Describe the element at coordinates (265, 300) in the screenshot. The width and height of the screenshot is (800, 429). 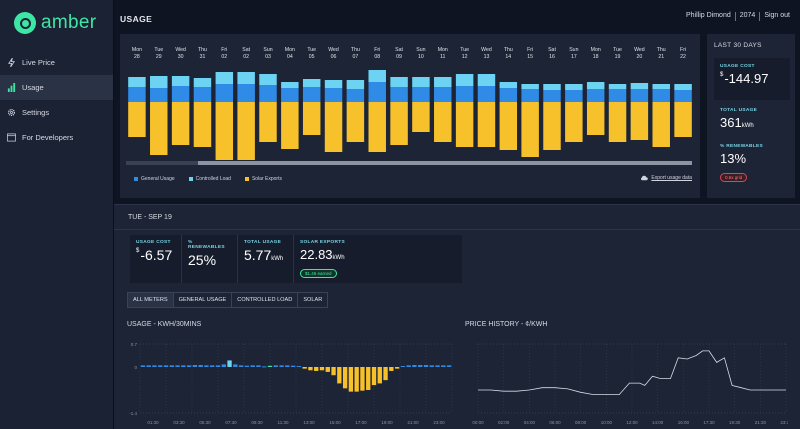
I see `tab-controlled-load: CONTROLLED LOAD` at that location.